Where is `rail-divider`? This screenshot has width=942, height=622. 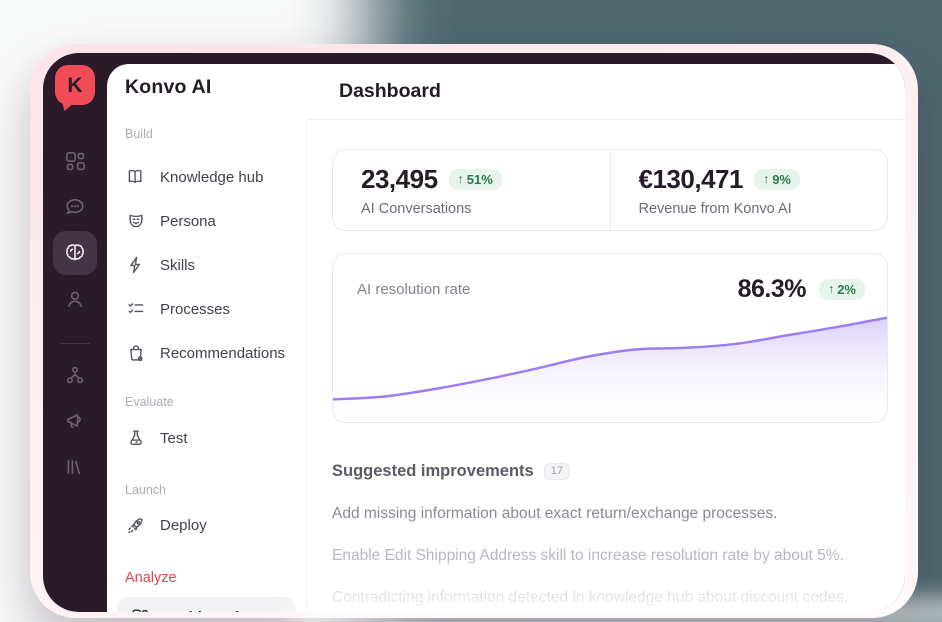
rail-divider is located at coordinates (75, 343).